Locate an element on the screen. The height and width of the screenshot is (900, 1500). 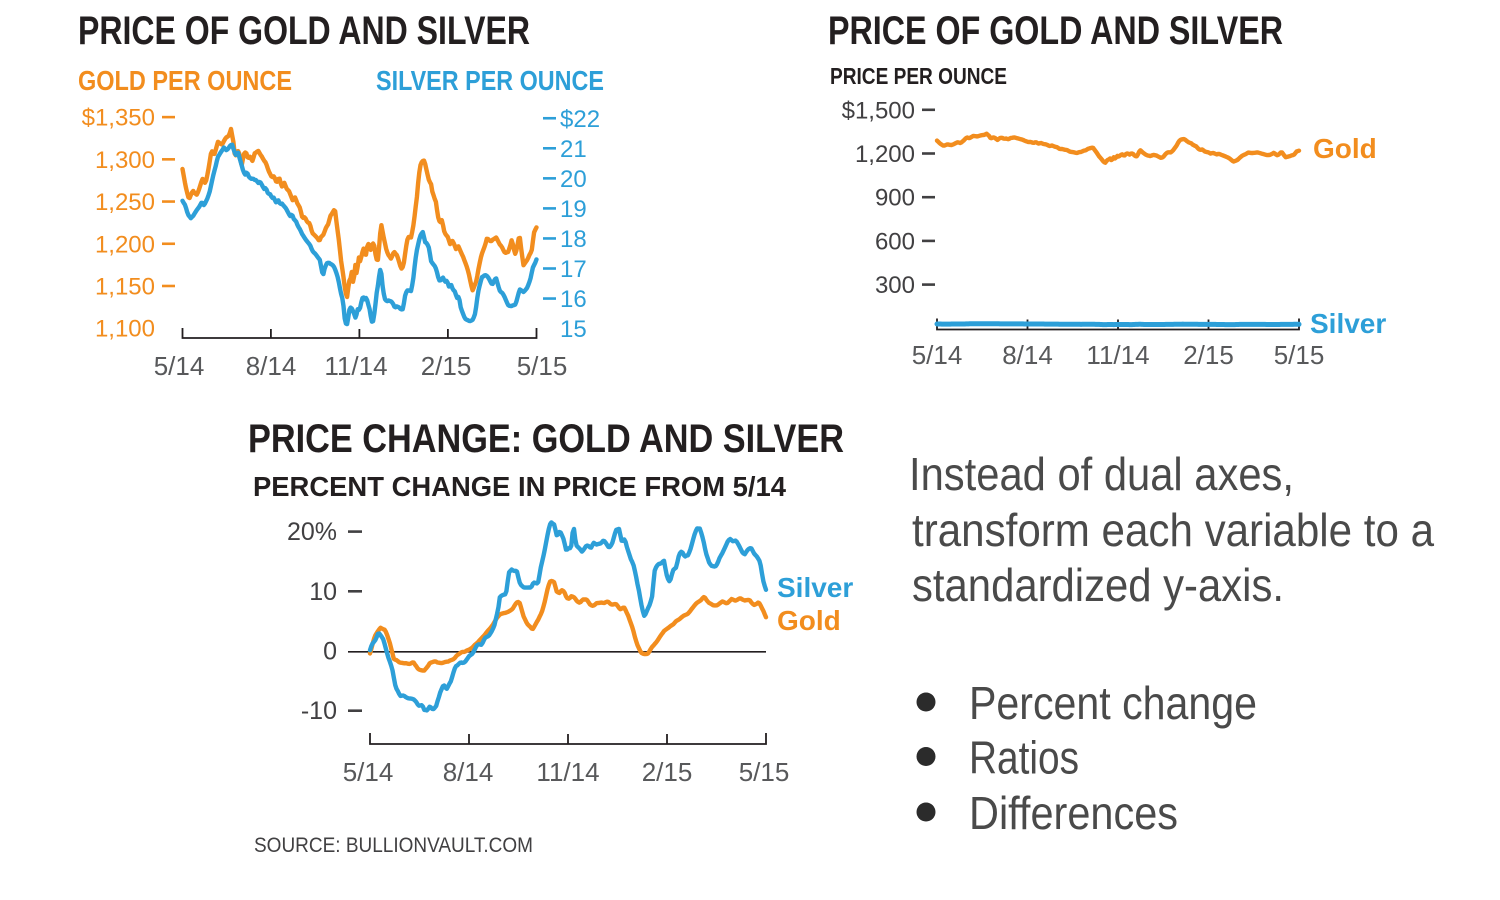
svg-text: 10 is located at coordinates (323, 592).